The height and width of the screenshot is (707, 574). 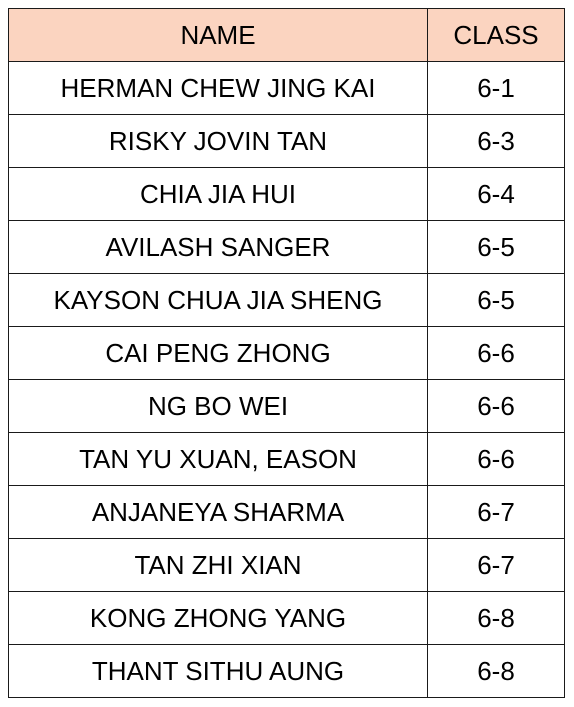 I want to click on table-row: TAN ZHI XIAN 6-7, so click(x=287, y=565).